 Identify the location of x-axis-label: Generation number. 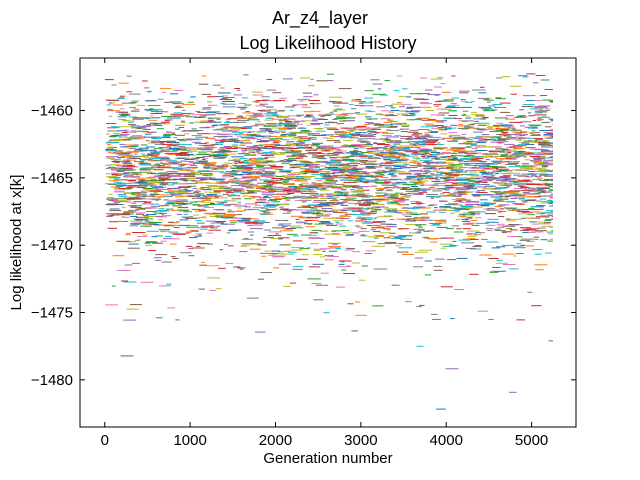
(327, 458).